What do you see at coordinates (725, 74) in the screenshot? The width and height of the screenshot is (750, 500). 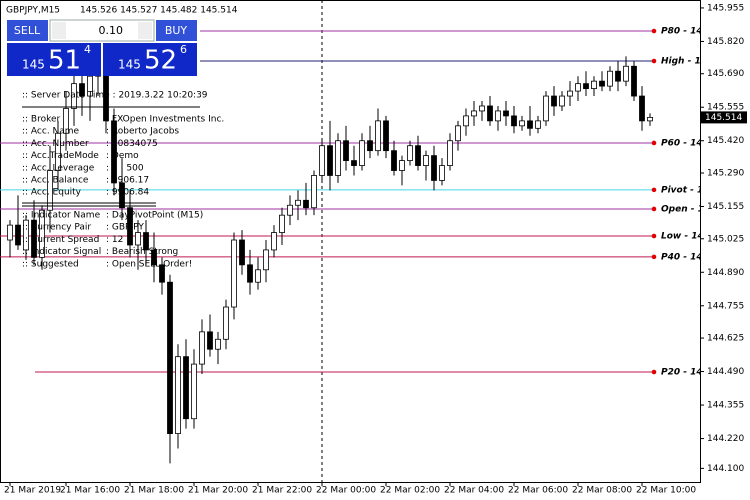 I see `y-tick-label: 145.690` at bounding box center [725, 74].